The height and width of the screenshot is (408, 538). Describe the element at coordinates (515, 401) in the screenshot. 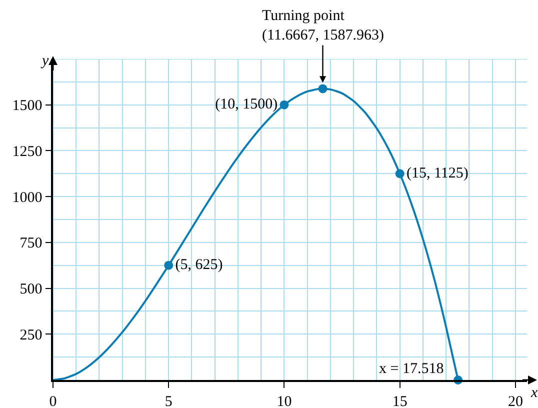

I see `x-tick-label: 20` at that location.